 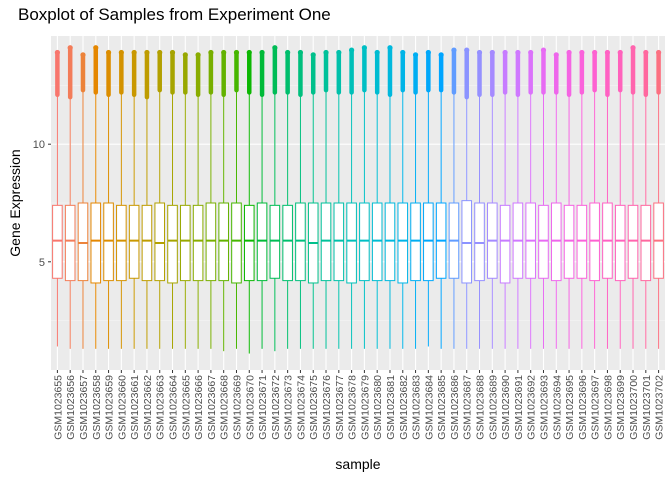 I want to click on boxplot-GSM1023656, so click(x=70, y=197).